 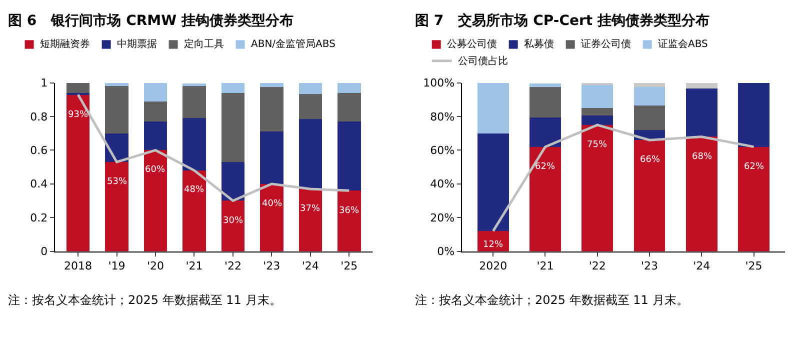 What do you see at coordinates (493, 245) in the screenshot?
I see `data-label: 12%` at bounding box center [493, 245].